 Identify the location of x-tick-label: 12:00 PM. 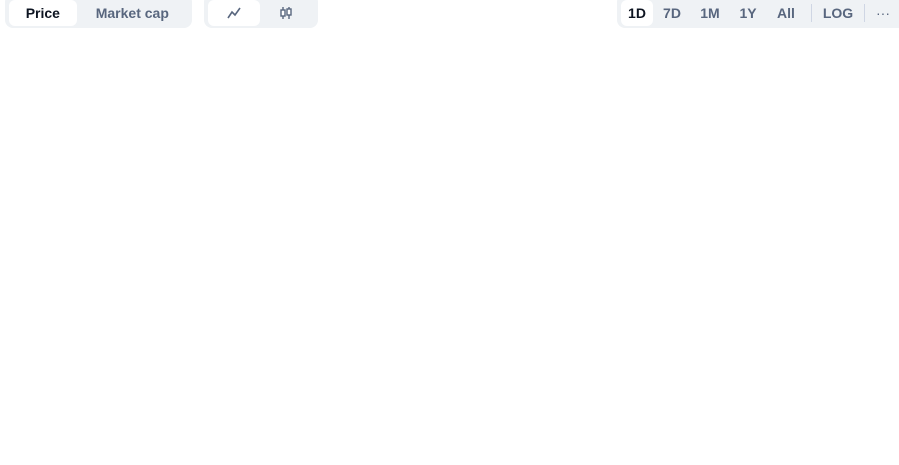
(430, 458).